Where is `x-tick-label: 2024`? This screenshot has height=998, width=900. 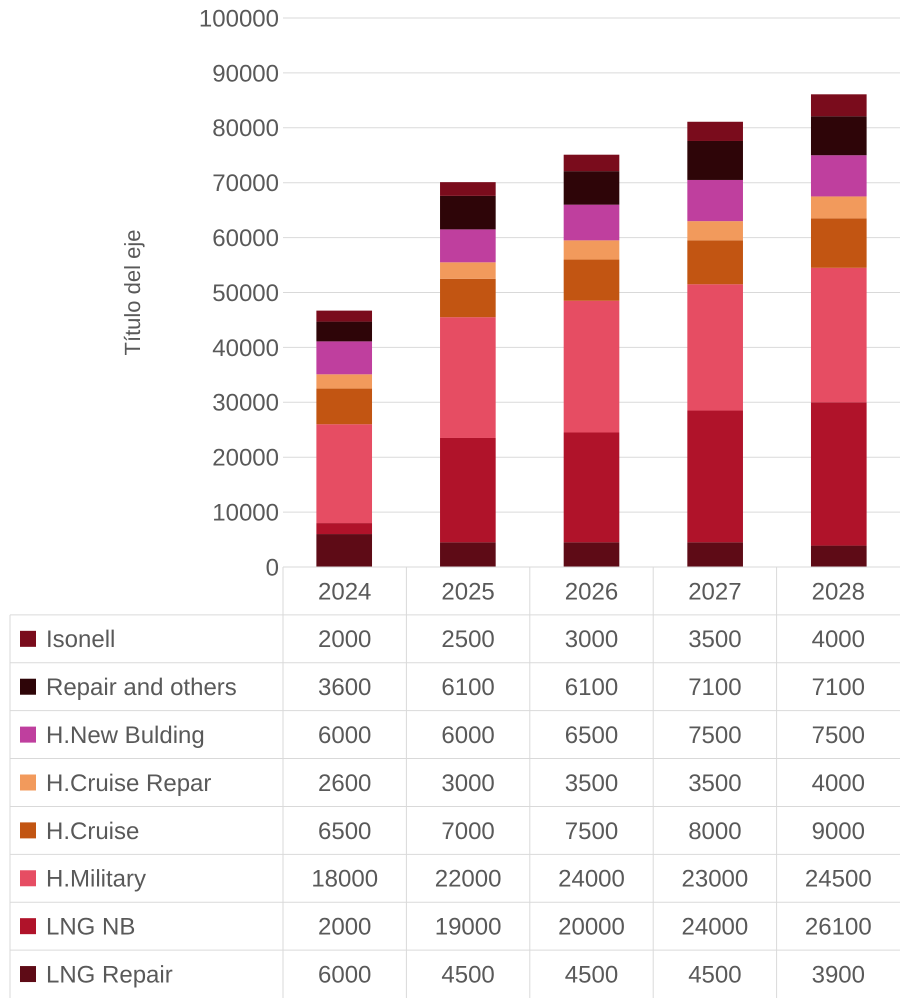 x-tick-label: 2024 is located at coordinates (345, 592).